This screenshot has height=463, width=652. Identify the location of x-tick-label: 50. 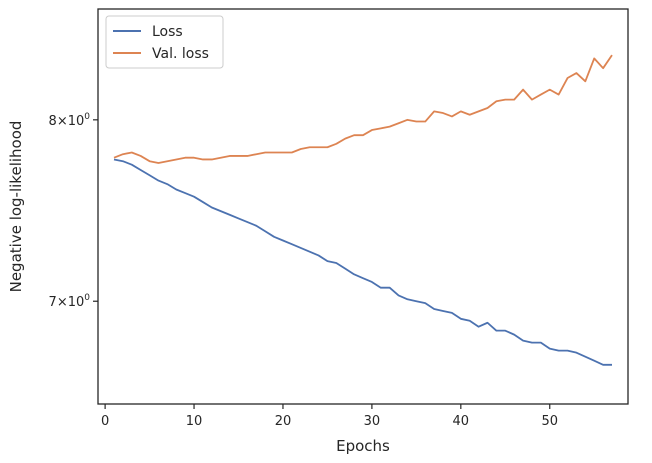
(549, 421).